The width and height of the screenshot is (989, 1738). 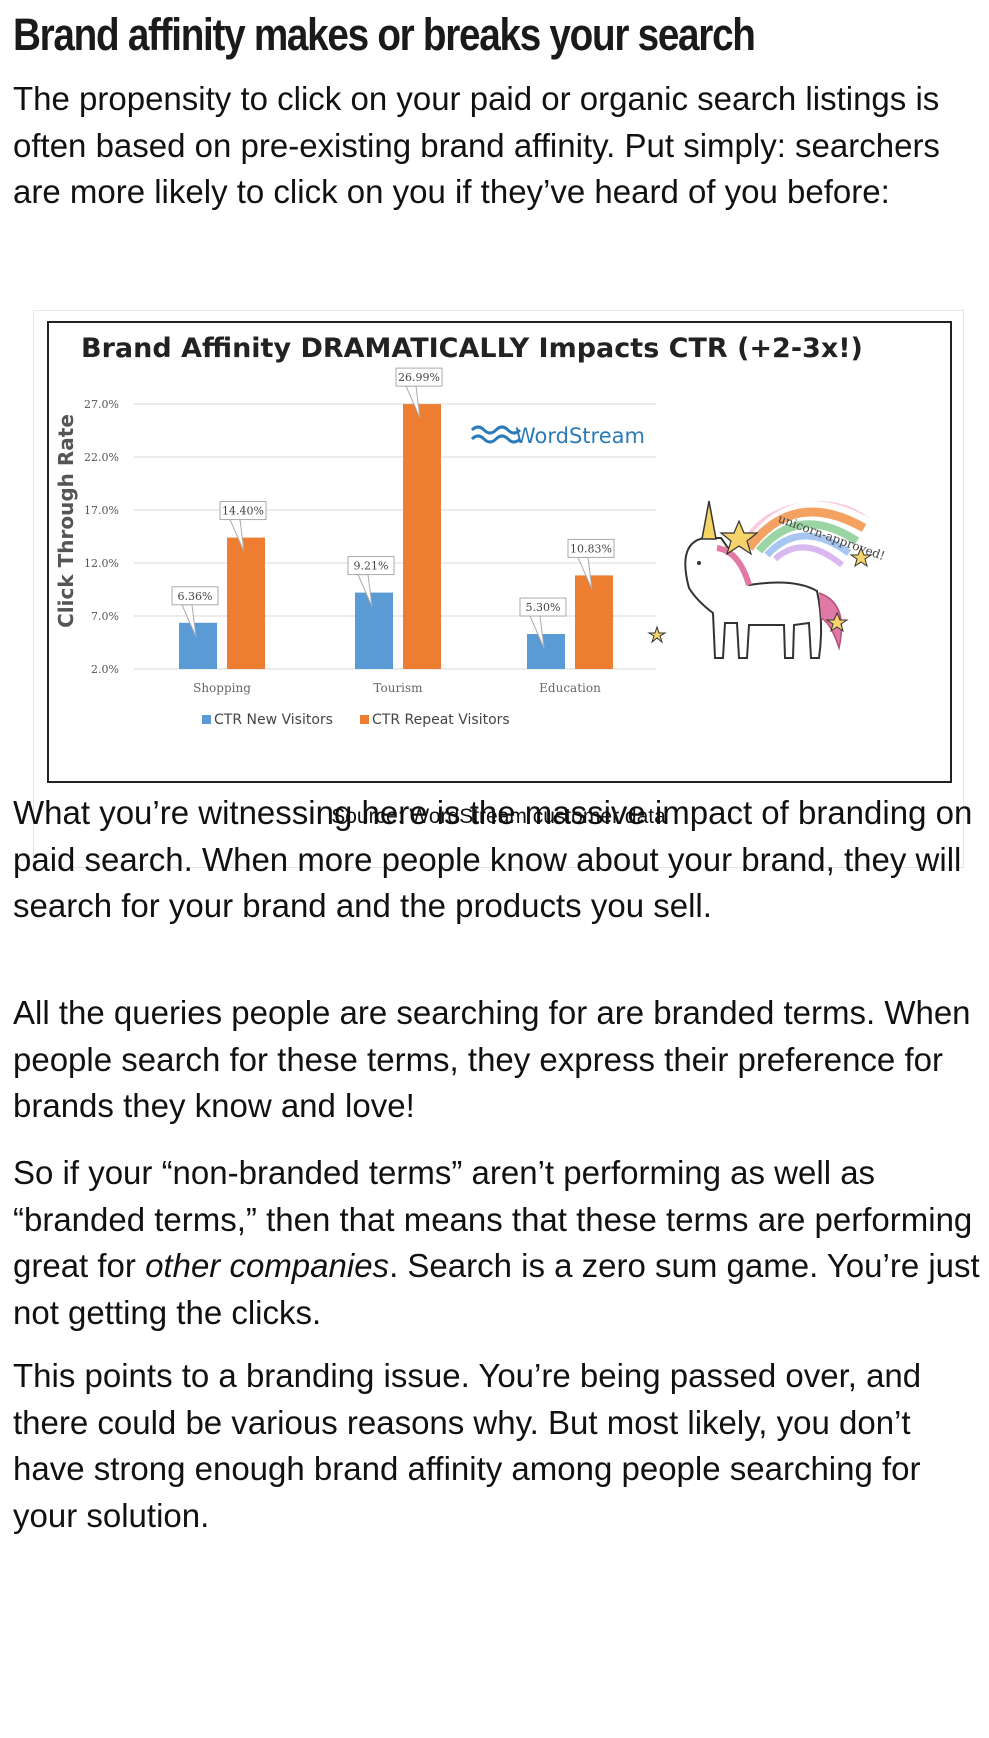 What do you see at coordinates (580, 436) in the screenshot?
I see `wordstream-logo-text: WordStream` at bounding box center [580, 436].